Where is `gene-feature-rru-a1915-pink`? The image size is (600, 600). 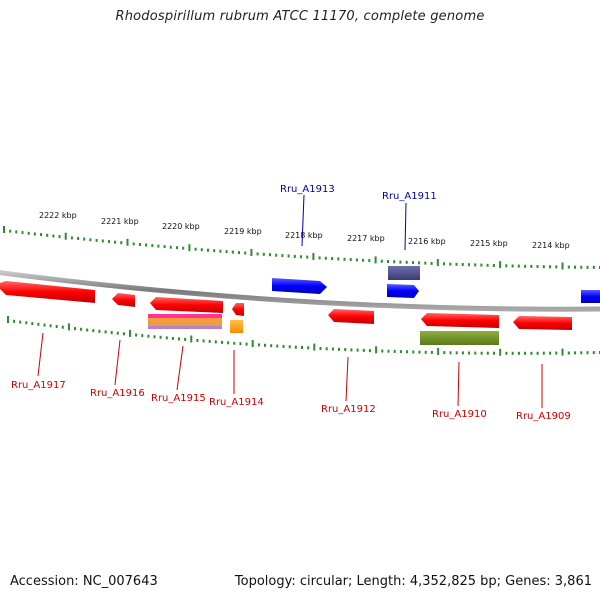 gene-feature-rru-a1915-pink is located at coordinates (185, 316).